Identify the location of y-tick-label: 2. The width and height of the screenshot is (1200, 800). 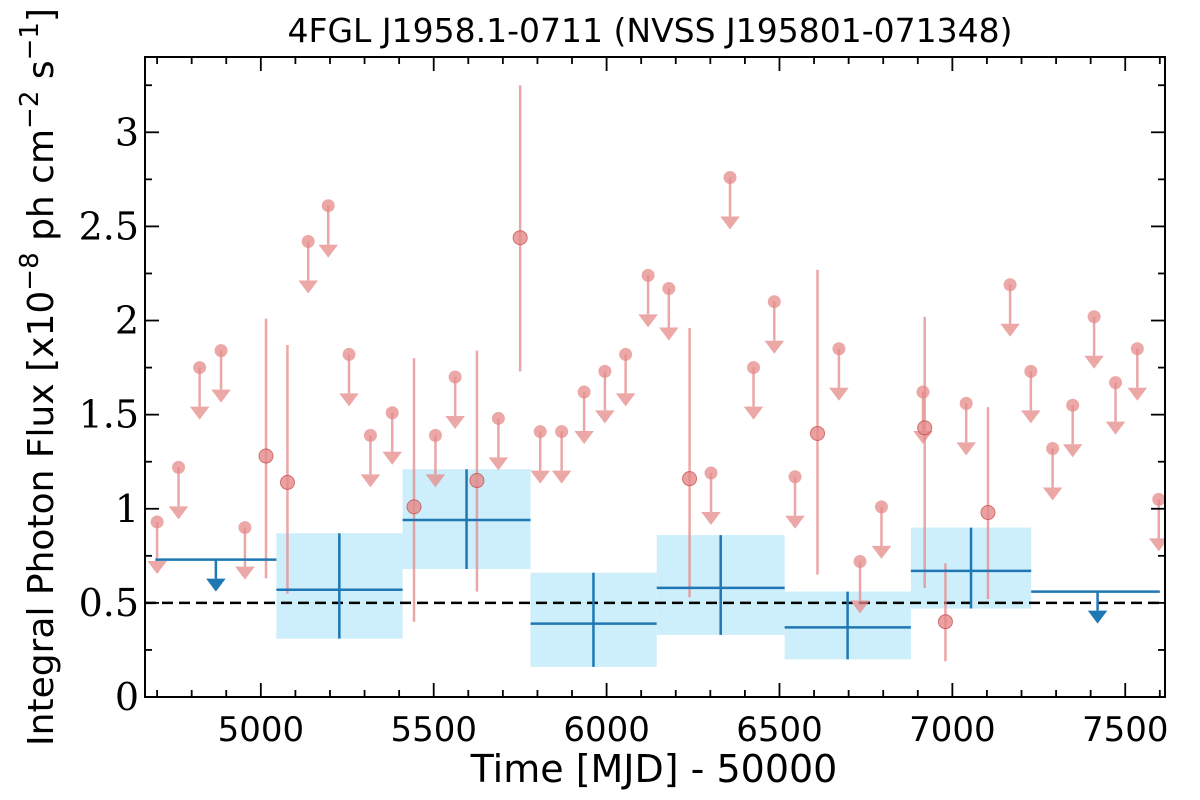
(127, 321).